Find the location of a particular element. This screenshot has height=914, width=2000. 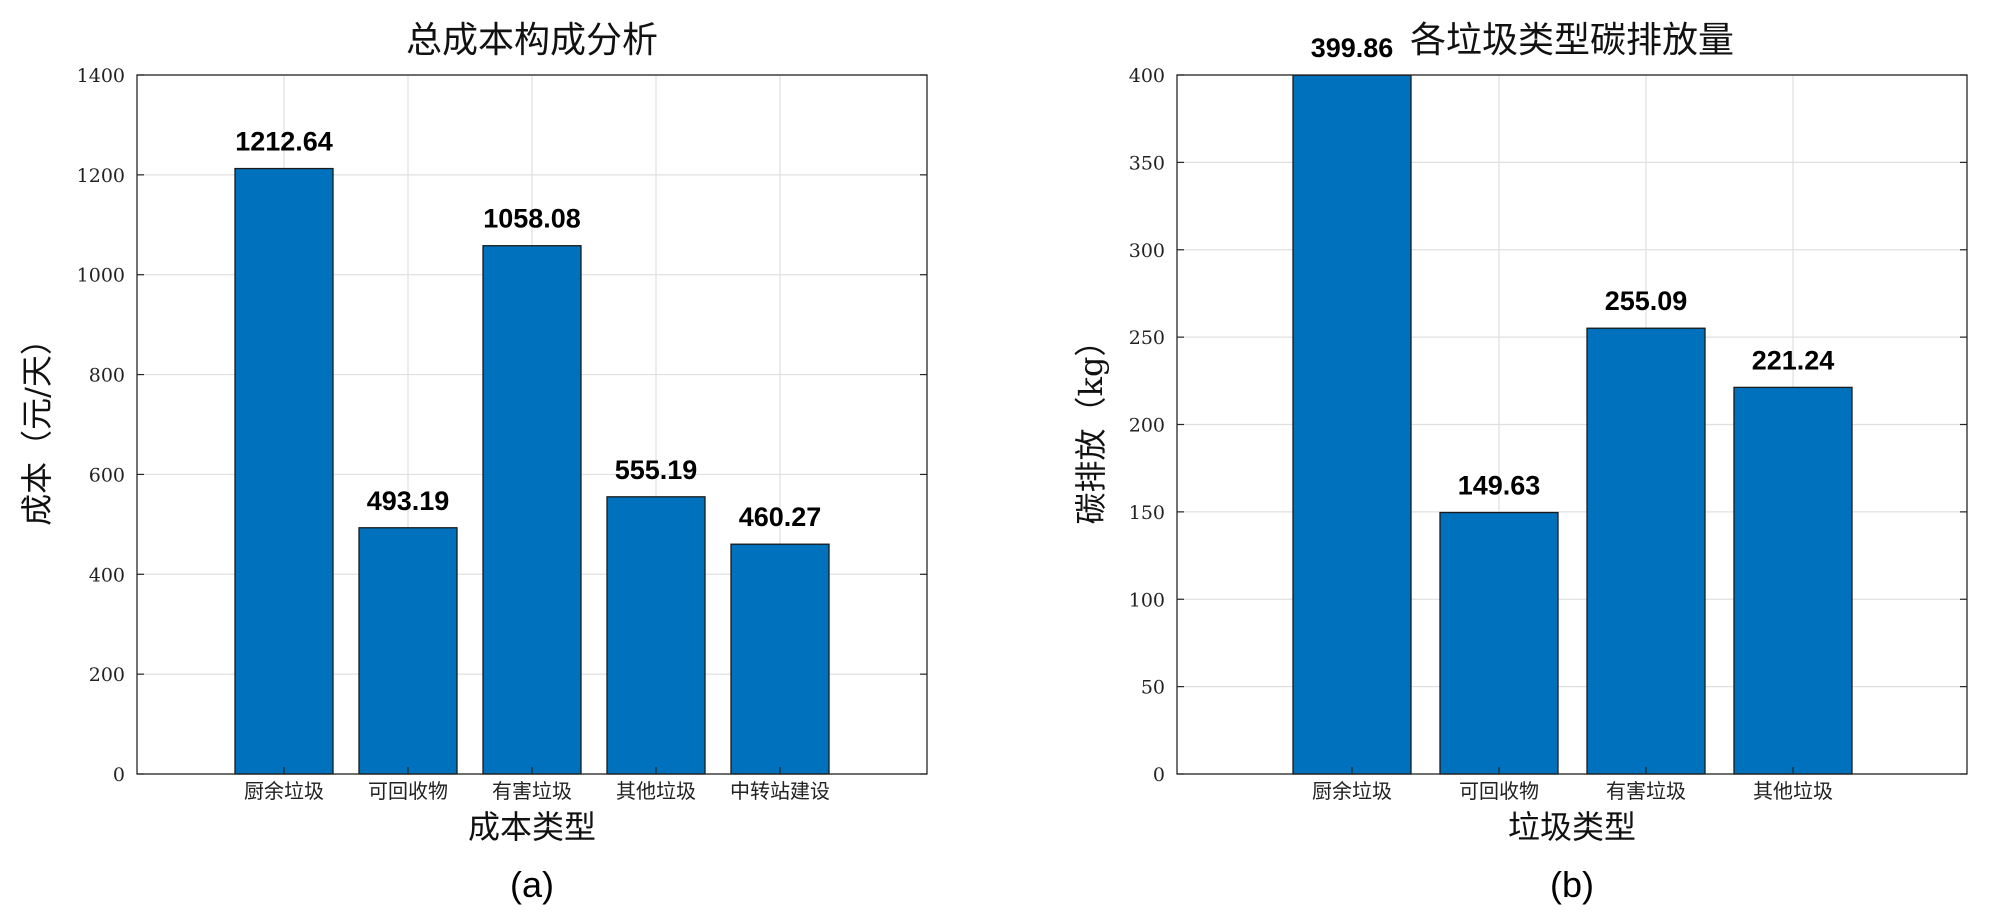

chart-title: 各垃圾类型碳排放量 is located at coordinates (1572, 40).